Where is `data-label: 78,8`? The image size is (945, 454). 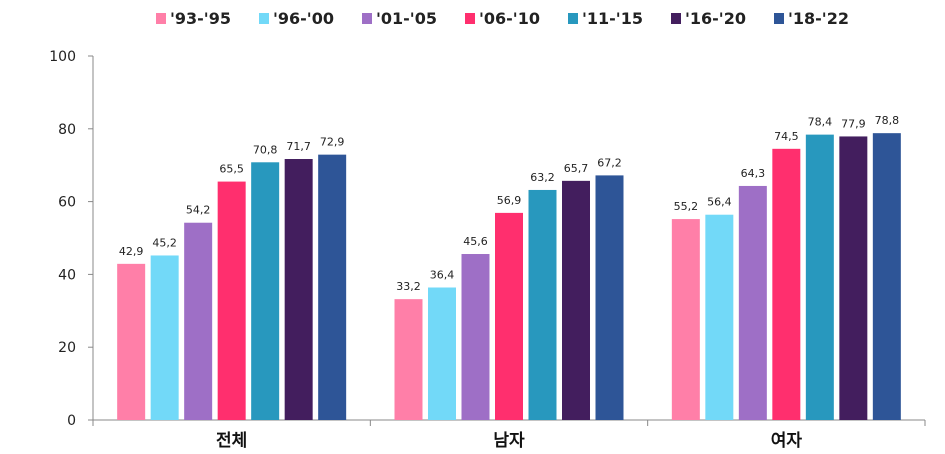
data-label: 78,8 is located at coordinates (887, 120).